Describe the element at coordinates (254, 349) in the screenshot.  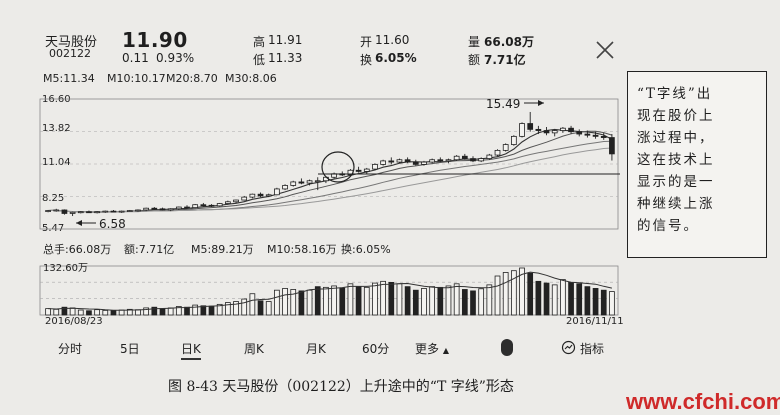
I see `tab-weekly-k: 周K` at that location.